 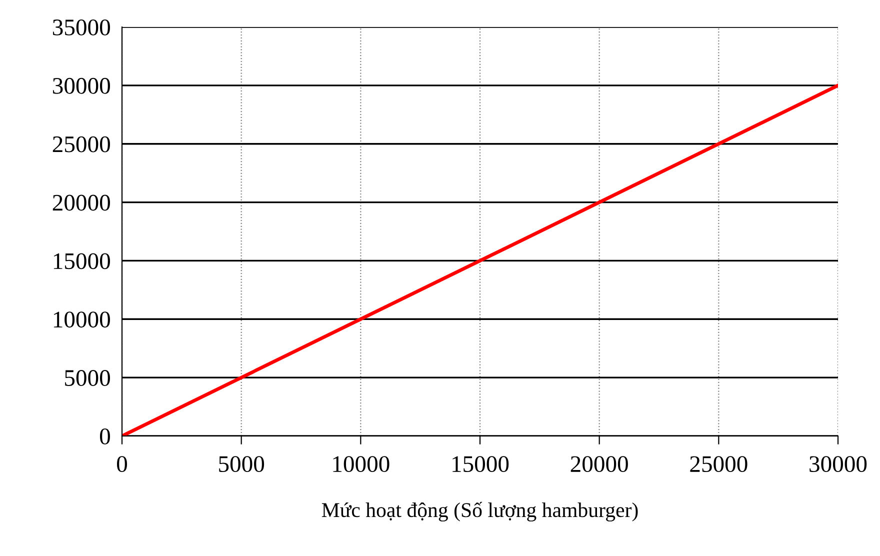 I want to click on x-tick-label: 0, so click(x=122, y=464).